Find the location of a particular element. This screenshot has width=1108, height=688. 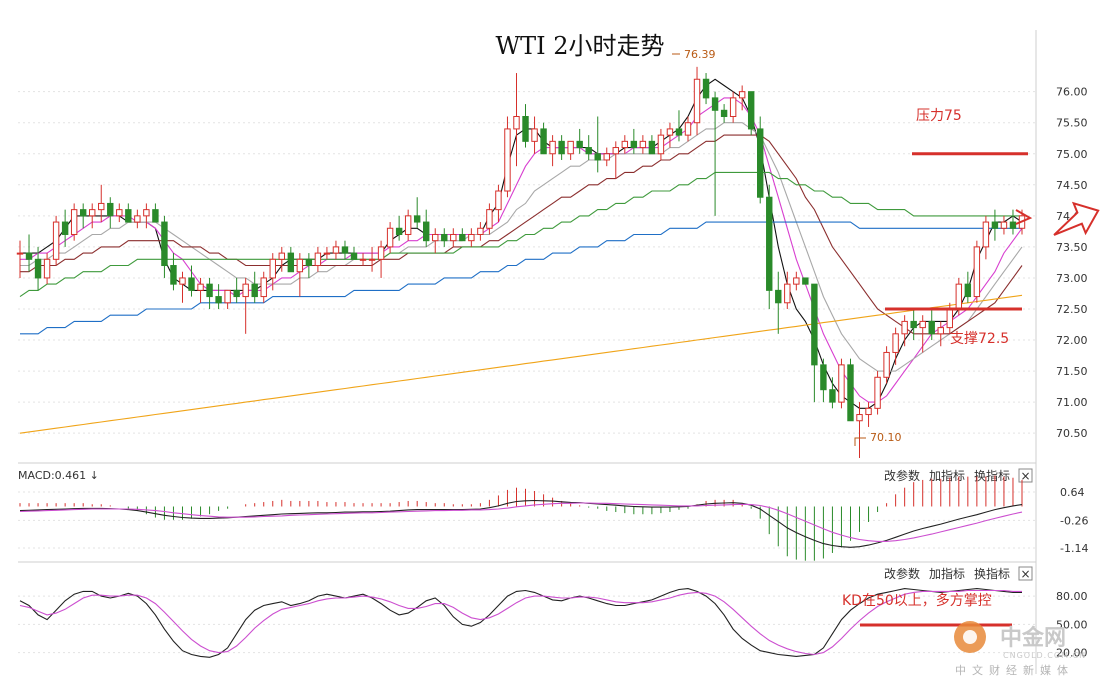

kd-k-line is located at coordinates (520, 623).